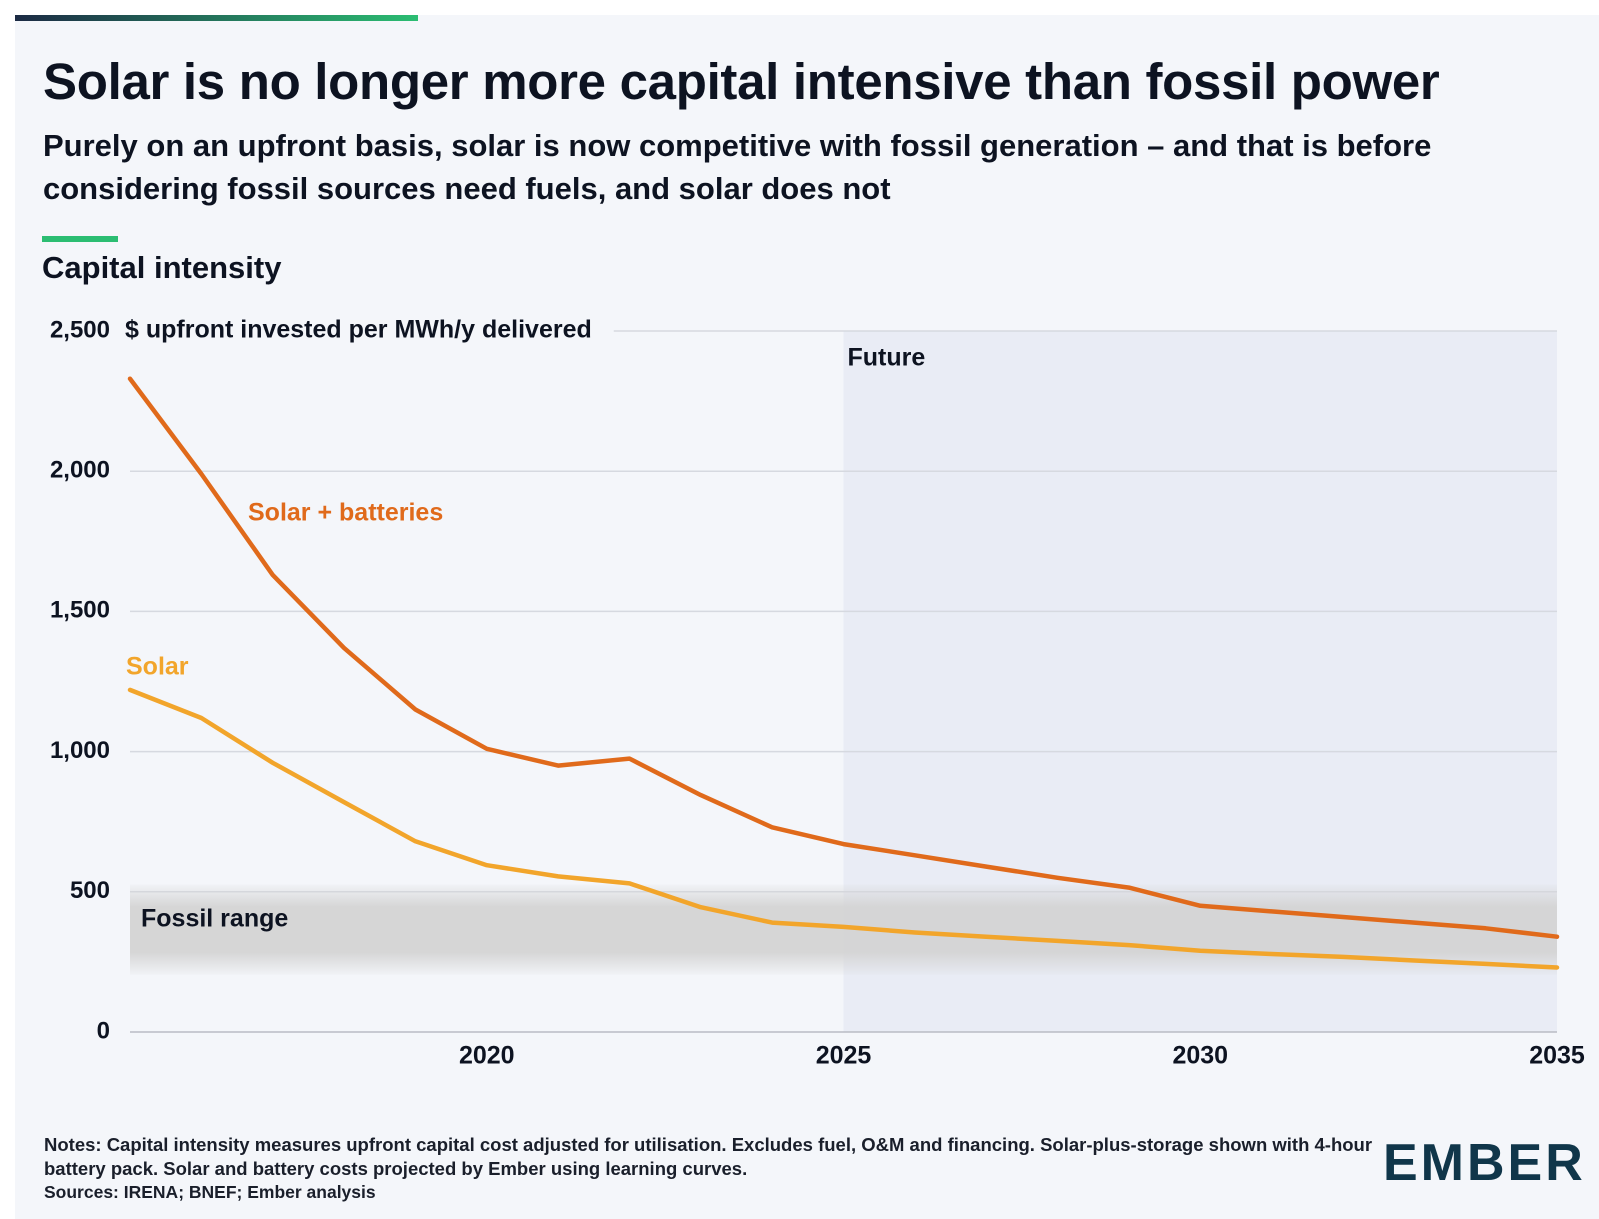 This screenshot has height=1219, width=1599. Describe the element at coordinates (80, 329) in the screenshot. I see `y-tick-label: 2,500` at that location.